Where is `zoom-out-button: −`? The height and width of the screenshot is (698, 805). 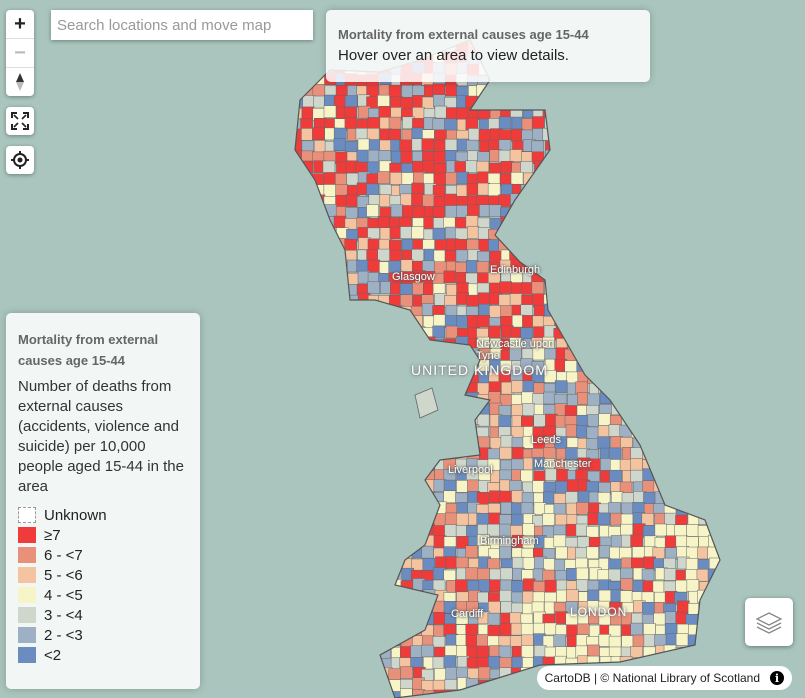
zoom-out-button: − is located at coordinates (20, 53).